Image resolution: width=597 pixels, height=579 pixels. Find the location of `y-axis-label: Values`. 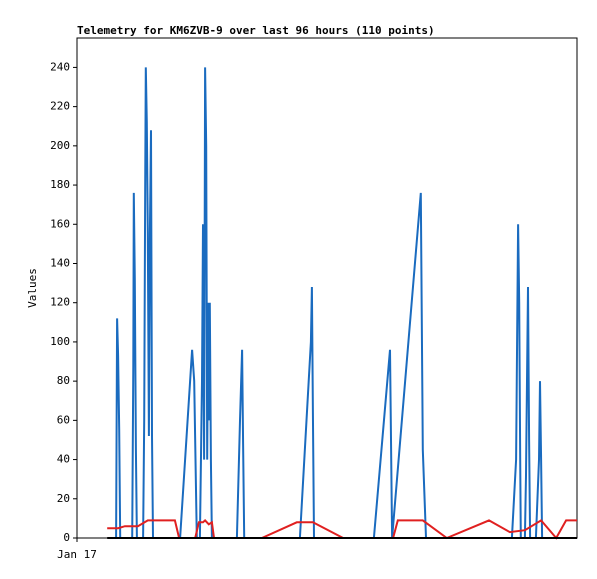

y-axis-label: Values is located at coordinates (32, 288).